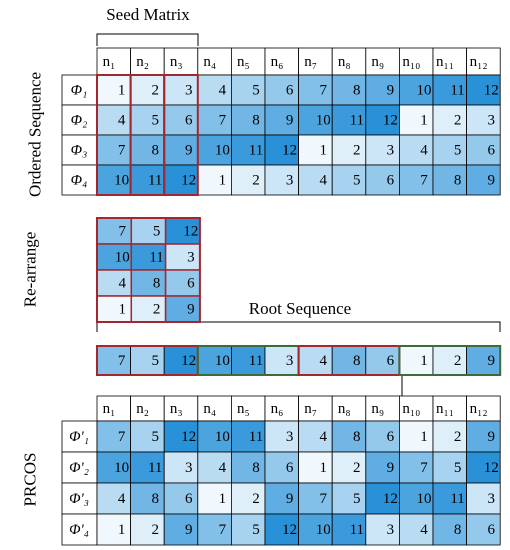 The width and height of the screenshot is (510, 550). Describe the element at coordinates (176, 409) in the screenshot. I see `column-header: n₃` at that location.